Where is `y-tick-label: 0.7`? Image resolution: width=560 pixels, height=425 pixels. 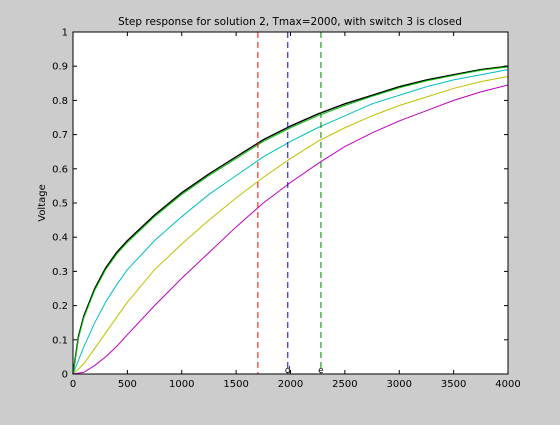 y-tick-label: 0.7 is located at coordinates (60, 135).